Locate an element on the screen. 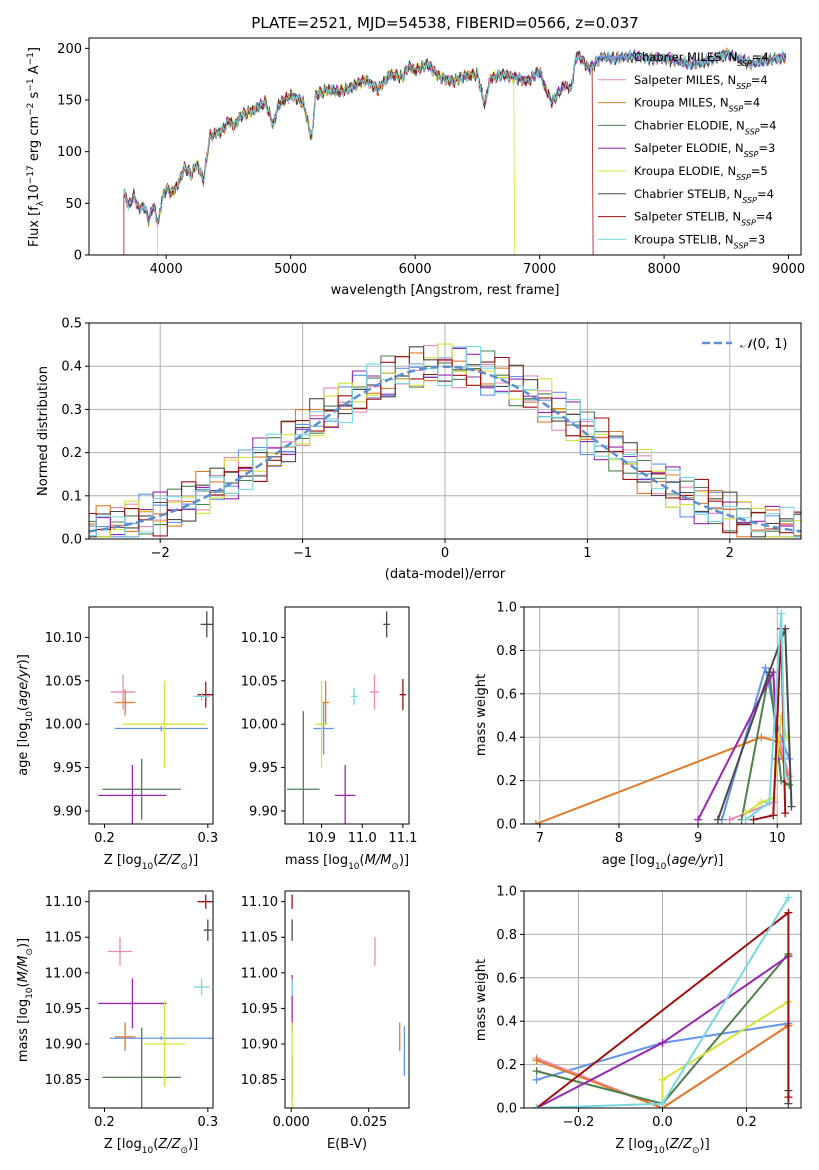 The width and height of the screenshot is (819, 1170). y-tick-label: 0.8 is located at coordinates (506, 935).